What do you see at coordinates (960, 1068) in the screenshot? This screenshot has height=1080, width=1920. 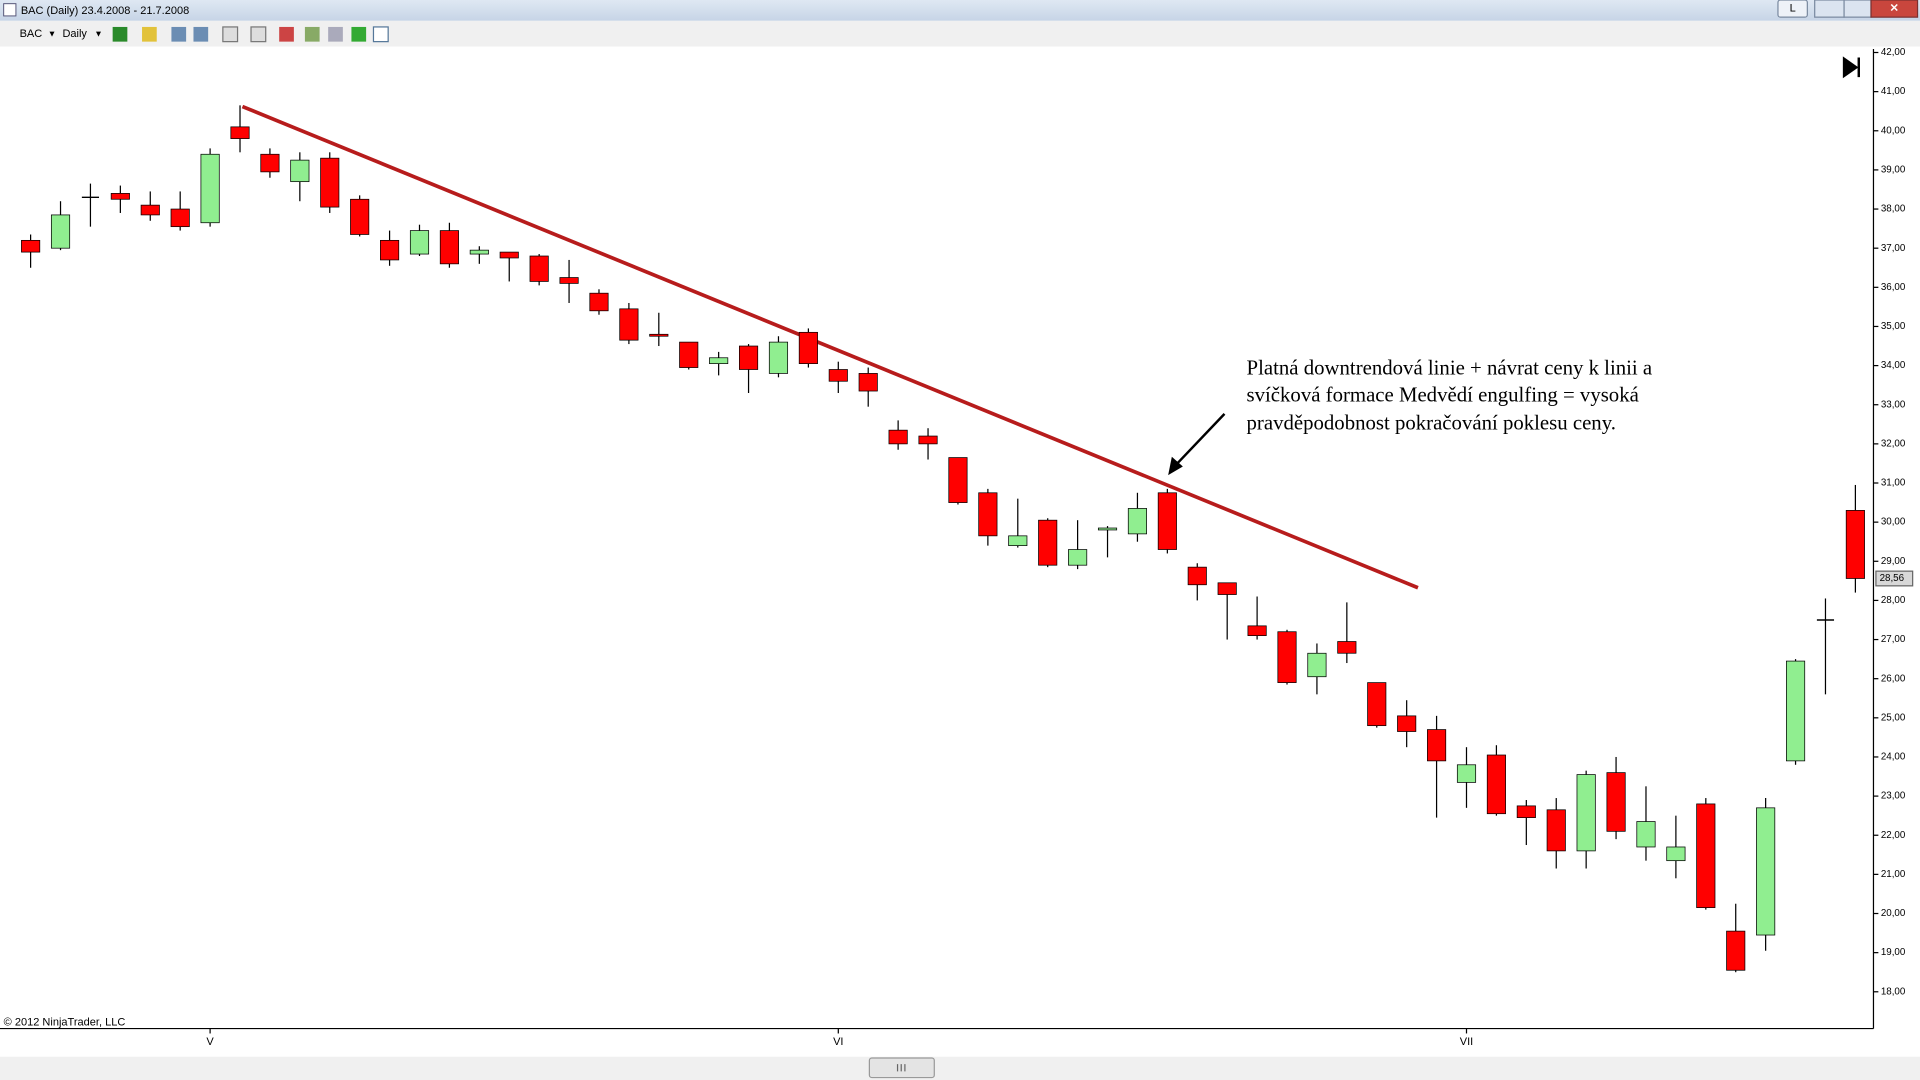 I see `scrollbar` at bounding box center [960, 1068].